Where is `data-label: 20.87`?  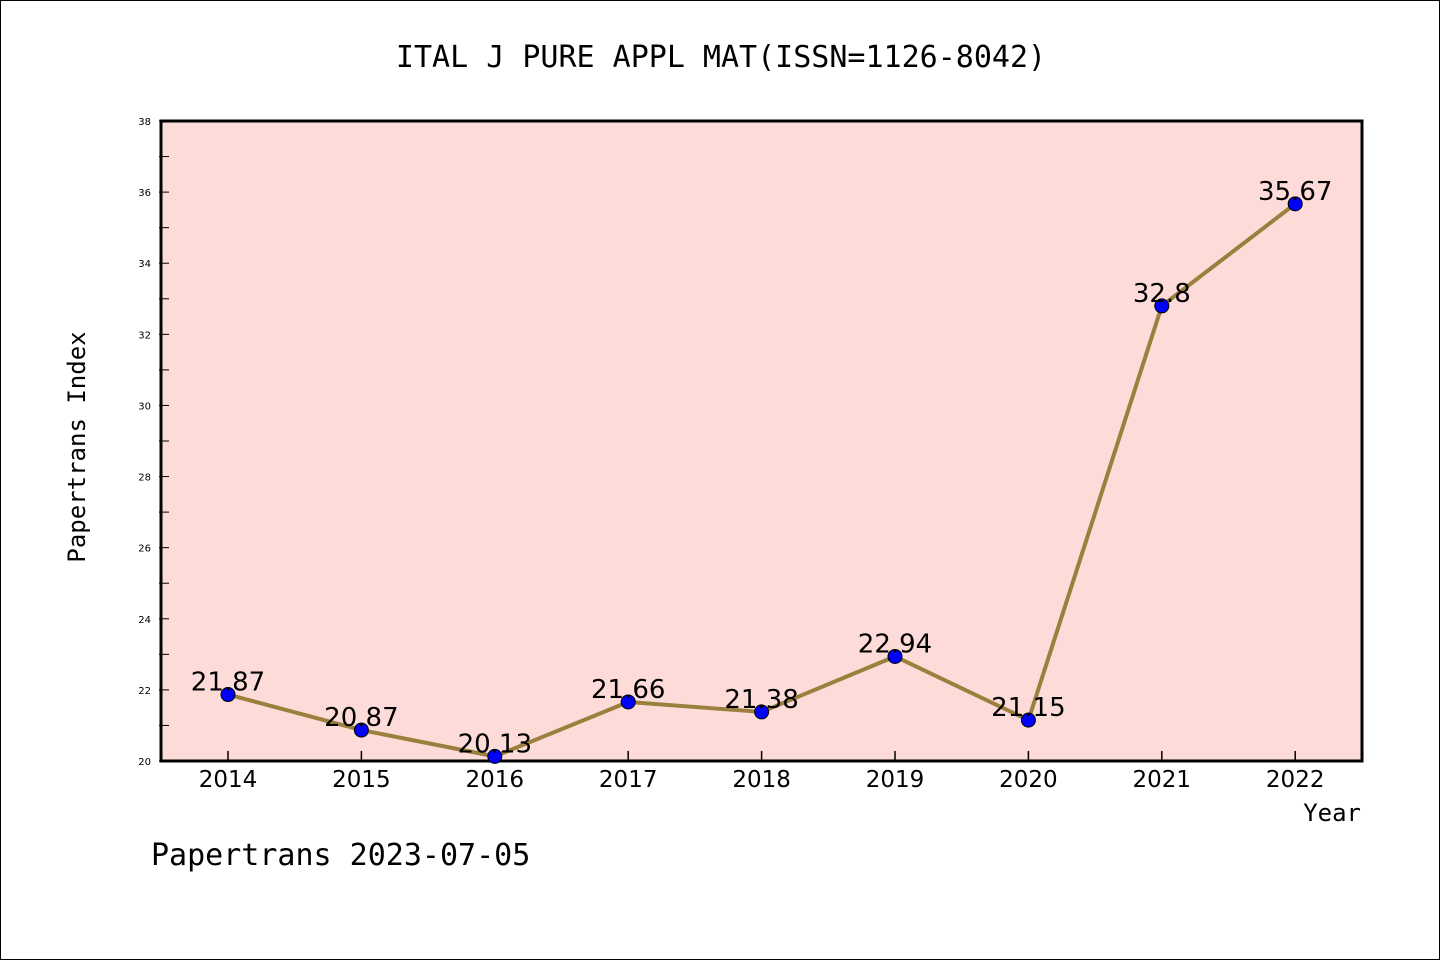
data-label: 20.87 is located at coordinates (361, 718).